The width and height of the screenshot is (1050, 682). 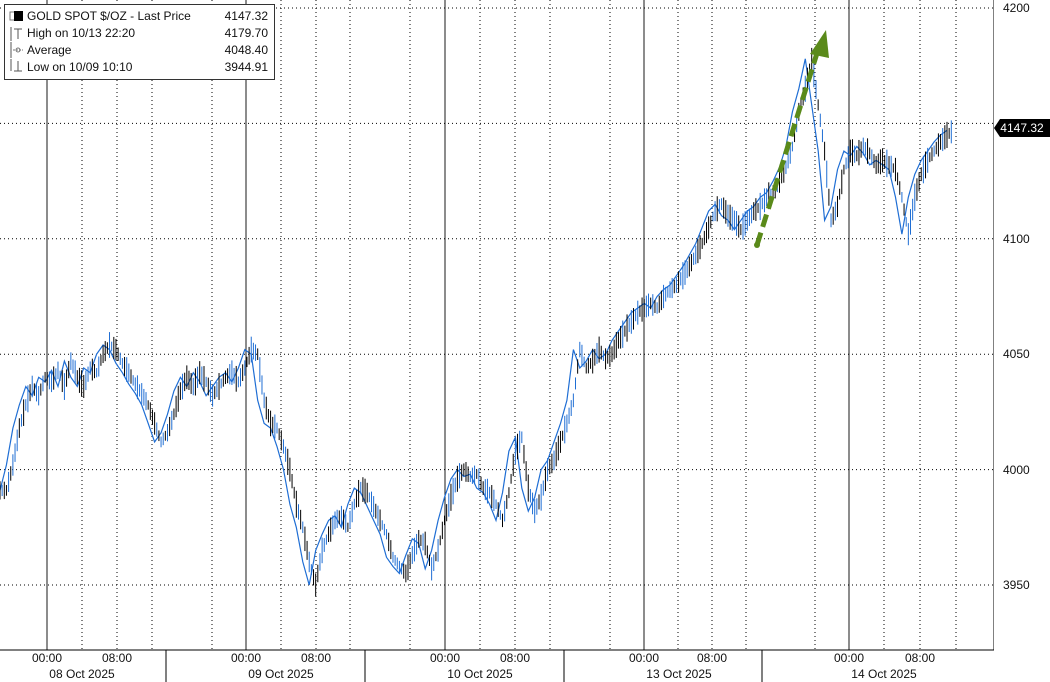 What do you see at coordinates (819, 44) in the screenshot?
I see `arrow-head` at bounding box center [819, 44].